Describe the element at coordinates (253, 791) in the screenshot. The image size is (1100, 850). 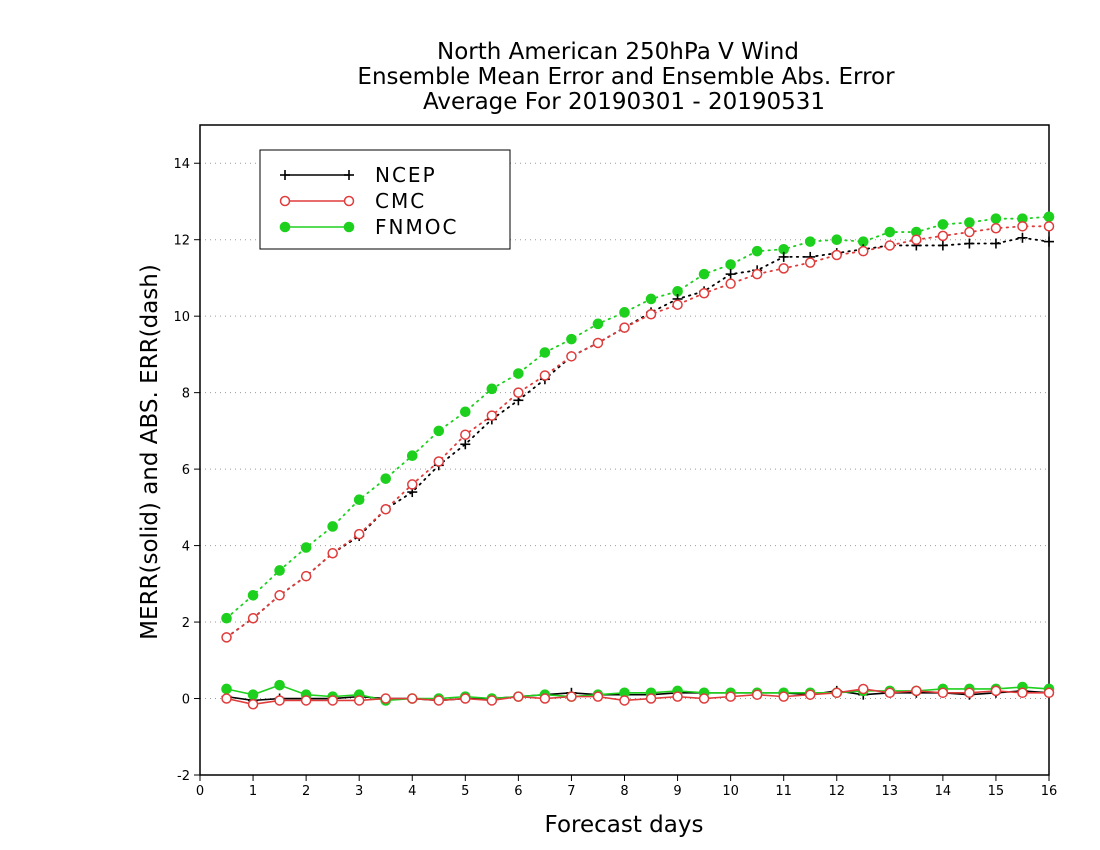
I see `x-tick-label: 1` at that location.